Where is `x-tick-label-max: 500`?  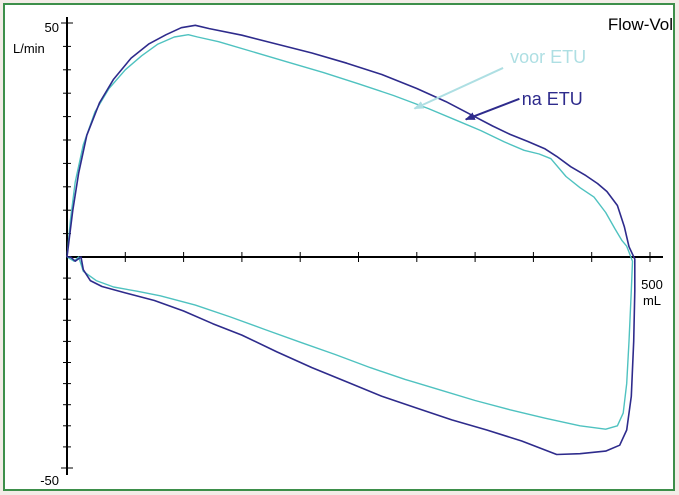 x-tick-label-max: 500 is located at coordinates (652, 284).